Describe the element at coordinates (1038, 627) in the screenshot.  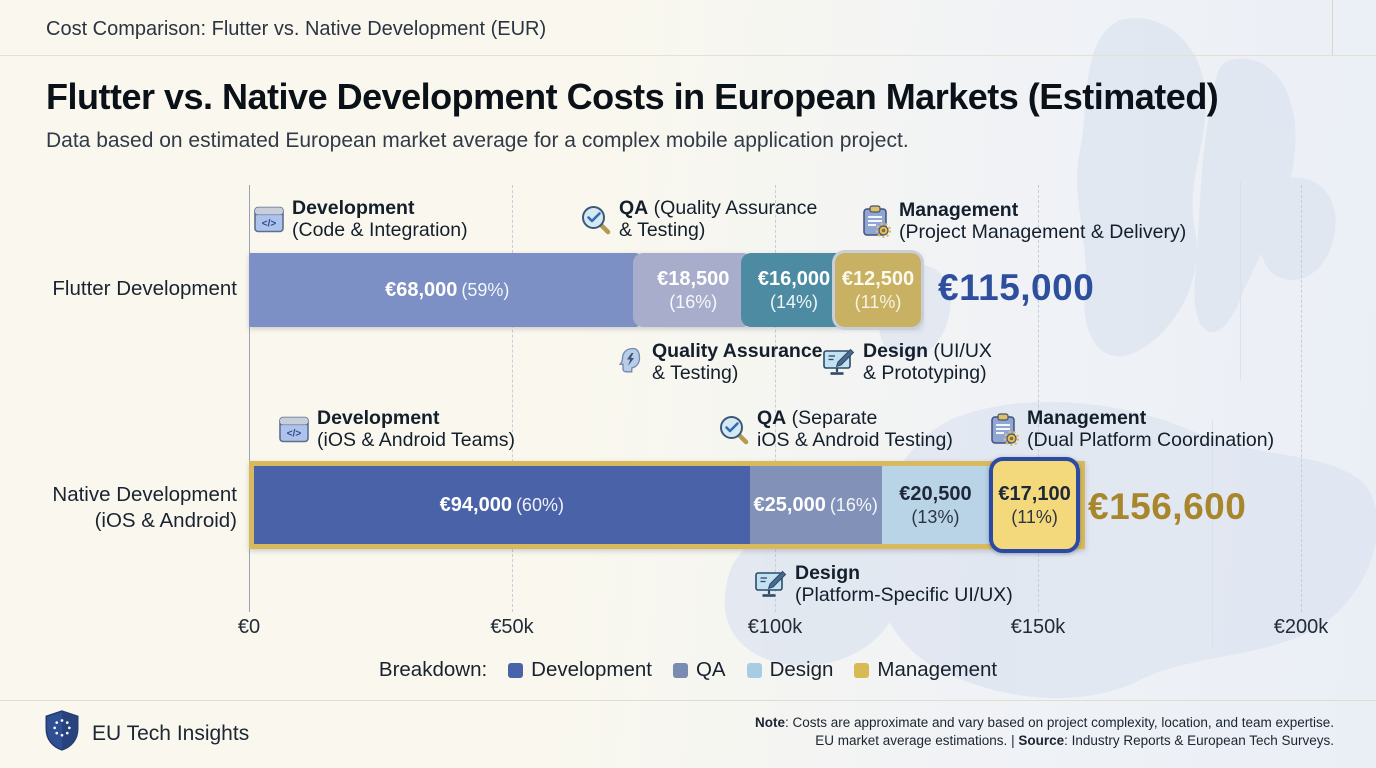
I see `x-tick-150k: €150k` at that location.